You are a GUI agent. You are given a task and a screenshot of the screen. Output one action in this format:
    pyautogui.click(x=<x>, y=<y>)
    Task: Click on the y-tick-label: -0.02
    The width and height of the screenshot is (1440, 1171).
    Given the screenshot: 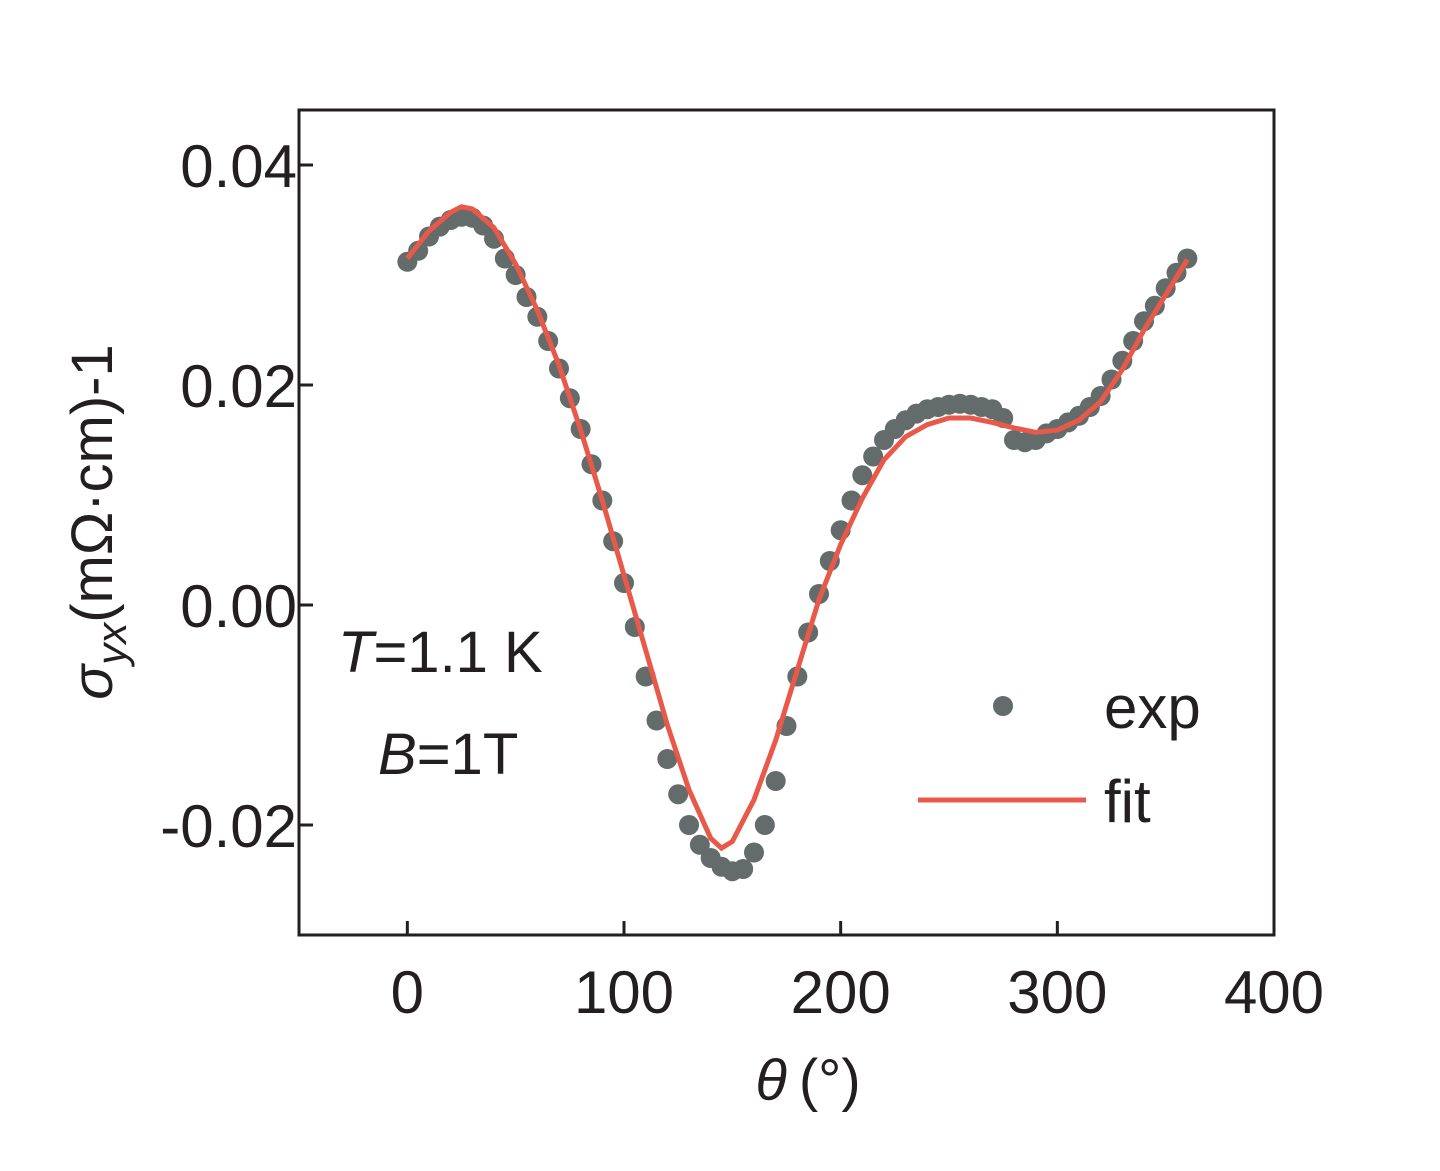 What is the action you would take?
    pyautogui.click(x=228, y=826)
    